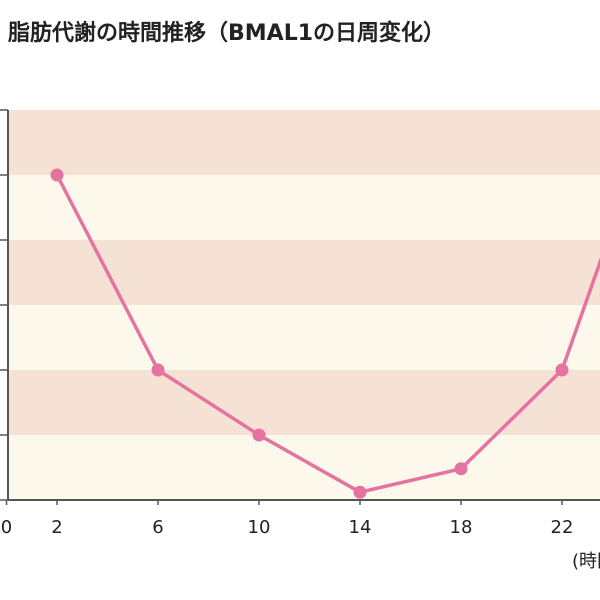 This screenshot has height=600, width=600. What do you see at coordinates (6, 527) in the screenshot?
I see `x-tick-label: 0` at bounding box center [6, 527].